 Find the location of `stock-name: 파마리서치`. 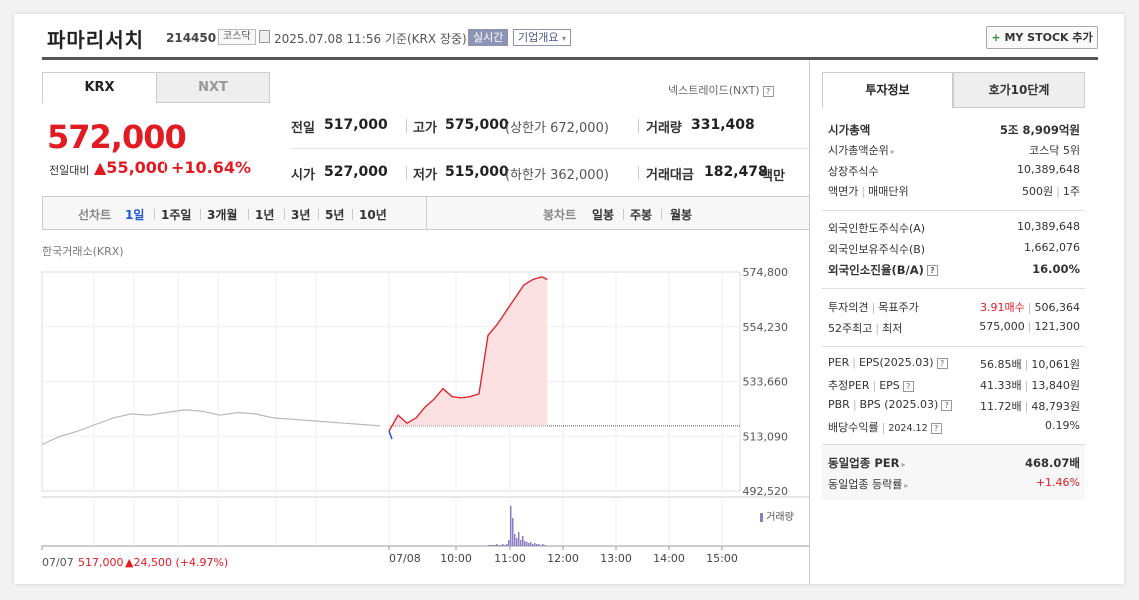

stock-name: 파마리서치 is located at coordinates (95, 40).